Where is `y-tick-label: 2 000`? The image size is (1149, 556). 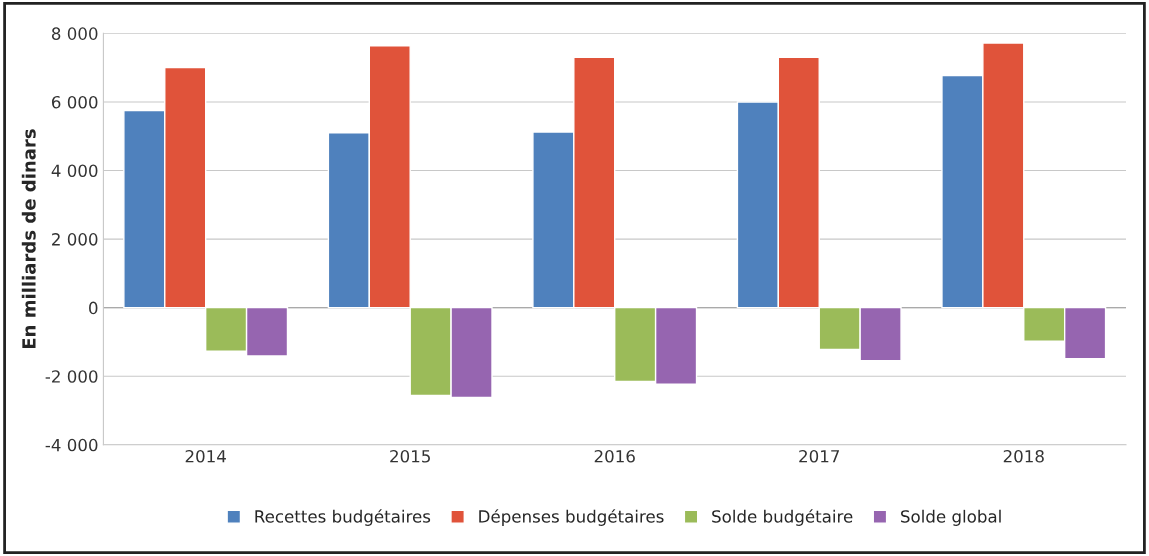 y-tick-label: 2 000 is located at coordinates (75, 239).